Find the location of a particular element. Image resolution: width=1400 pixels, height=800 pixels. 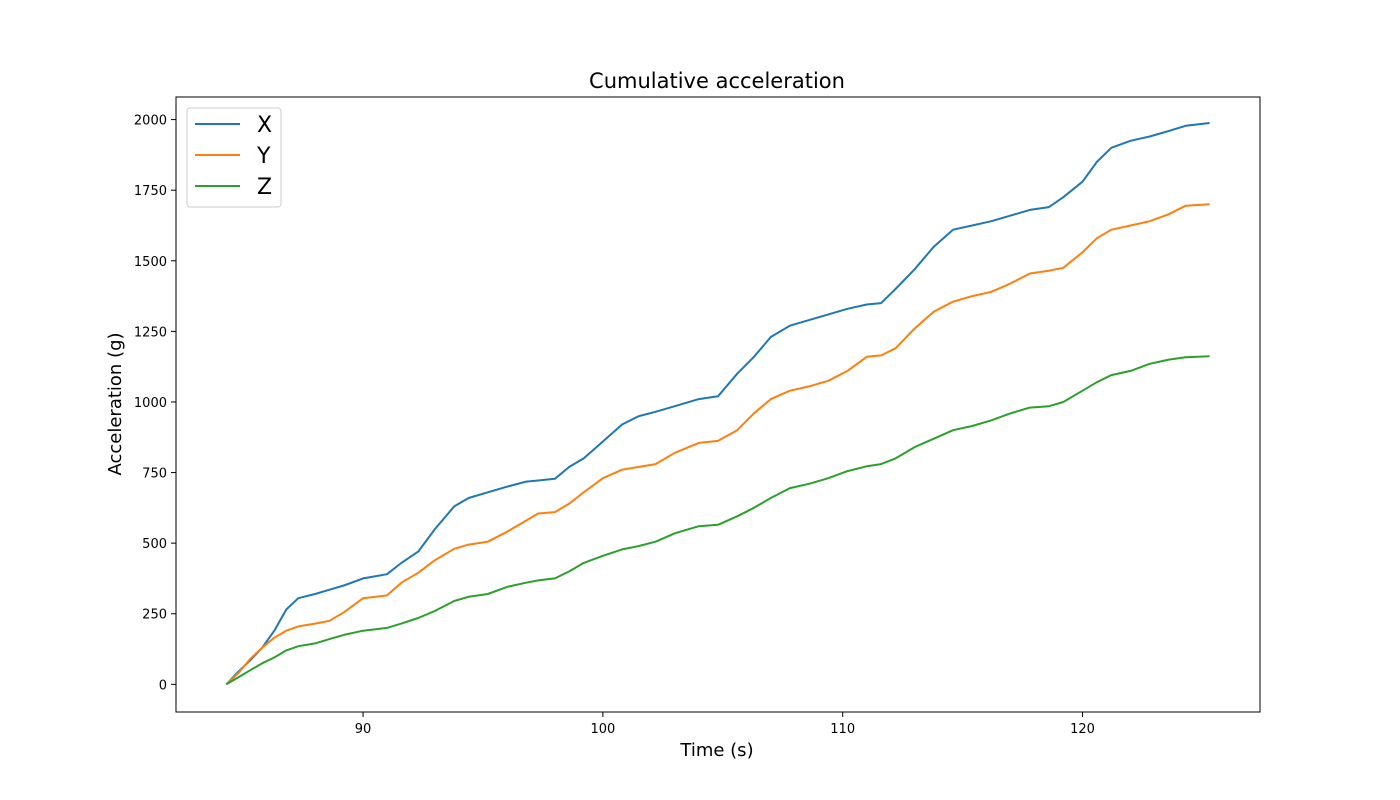

y-tick-label: 250 is located at coordinates (154, 615).